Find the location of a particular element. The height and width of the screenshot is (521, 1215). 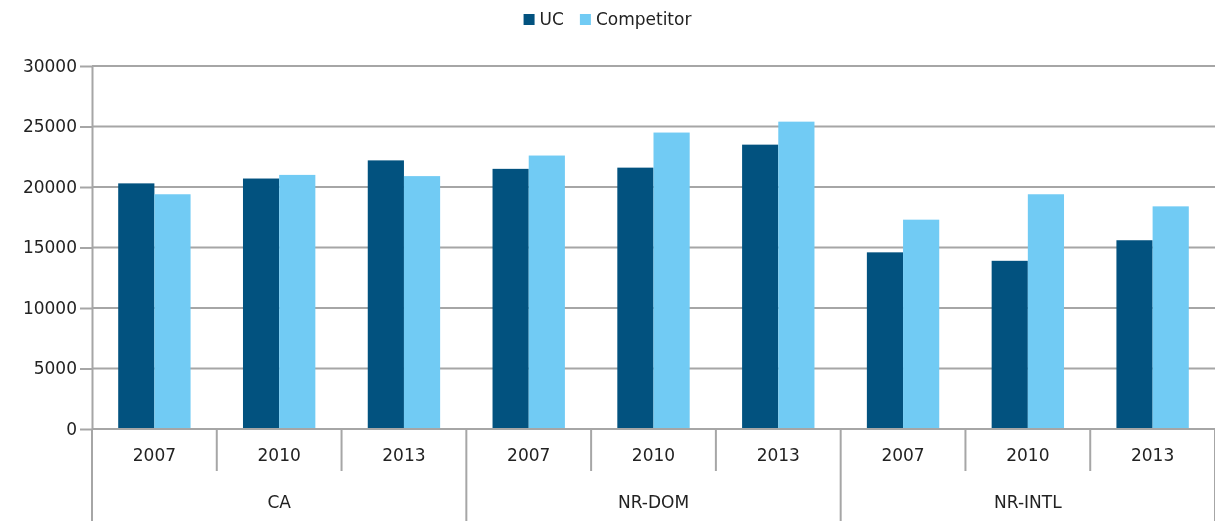

y-tick-label: 20000 is located at coordinates (49, 186).